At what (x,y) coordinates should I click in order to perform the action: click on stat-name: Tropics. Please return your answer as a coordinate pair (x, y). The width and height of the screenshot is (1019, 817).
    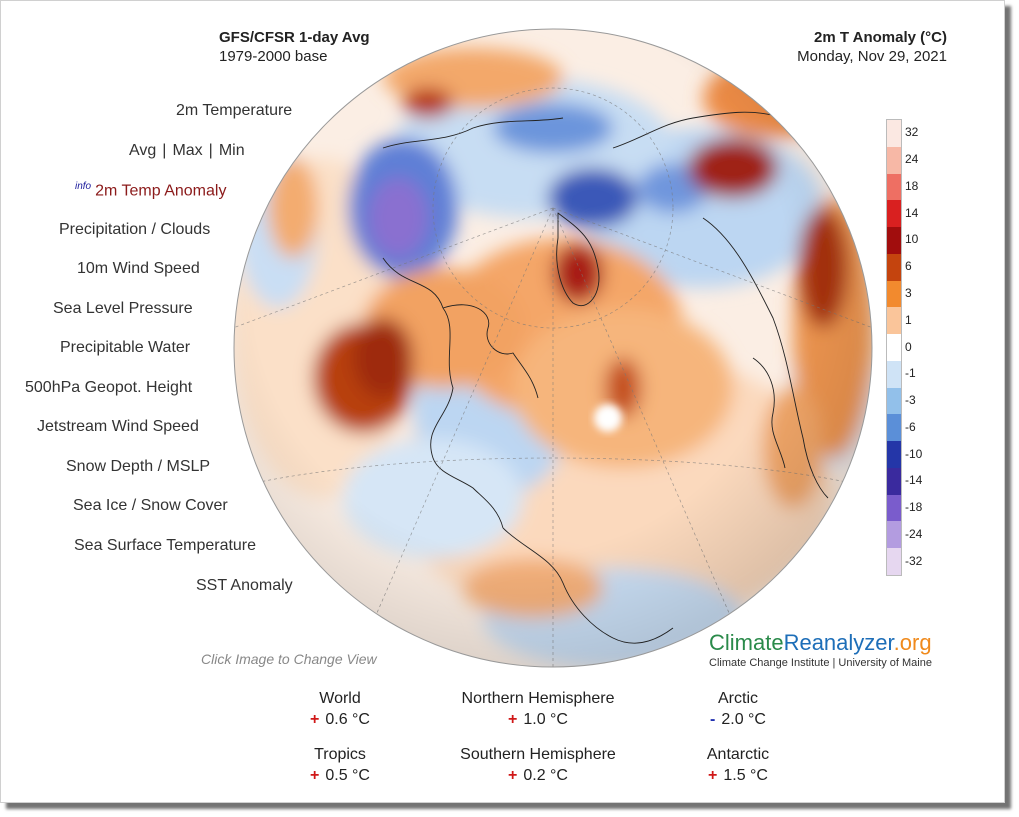
    Looking at the image, I should click on (340, 754).